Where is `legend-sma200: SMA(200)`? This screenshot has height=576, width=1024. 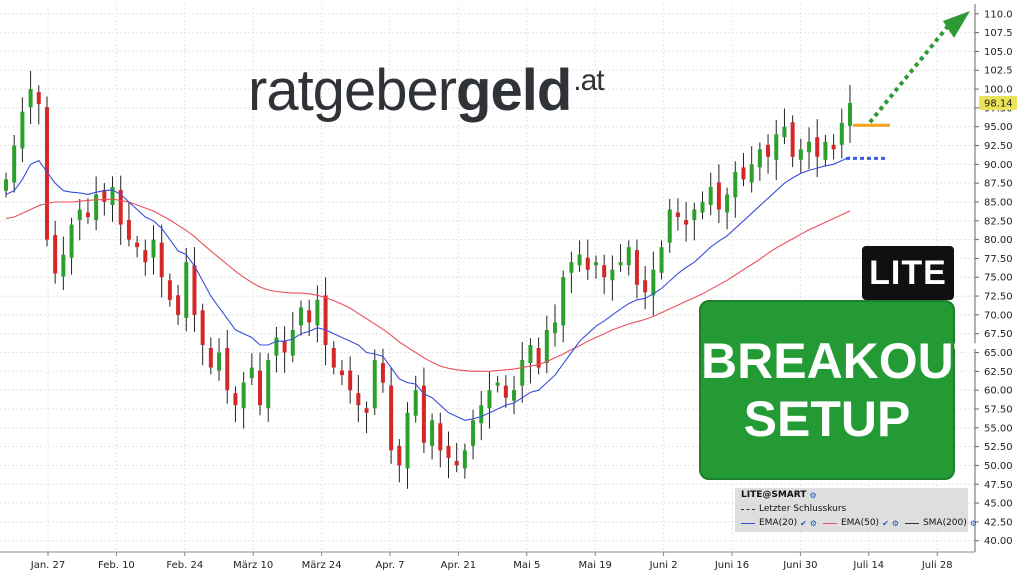 legend-sma200: SMA(200) is located at coordinates (944, 523).